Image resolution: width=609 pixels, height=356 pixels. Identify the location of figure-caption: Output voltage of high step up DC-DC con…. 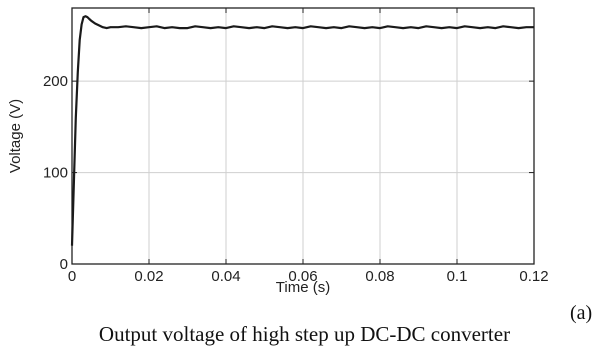
(304, 334).